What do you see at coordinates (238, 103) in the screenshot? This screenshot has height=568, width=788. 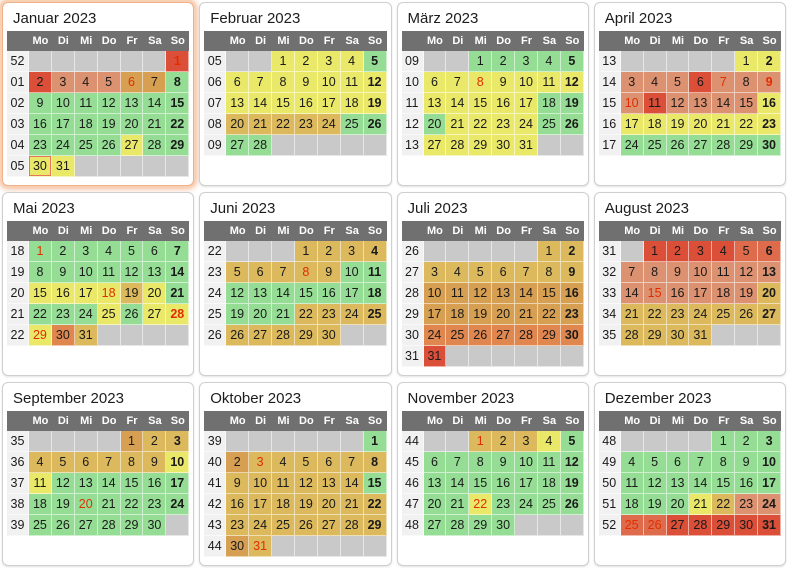 I see `day-cell-13: 13` at bounding box center [238, 103].